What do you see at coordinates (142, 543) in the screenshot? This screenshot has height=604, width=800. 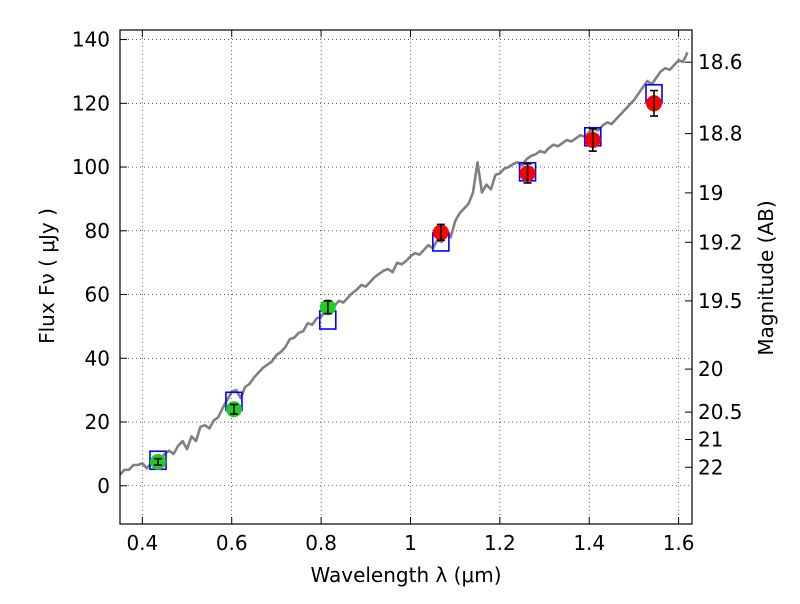 I see `x-tick-label: 0.4` at bounding box center [142, 543].